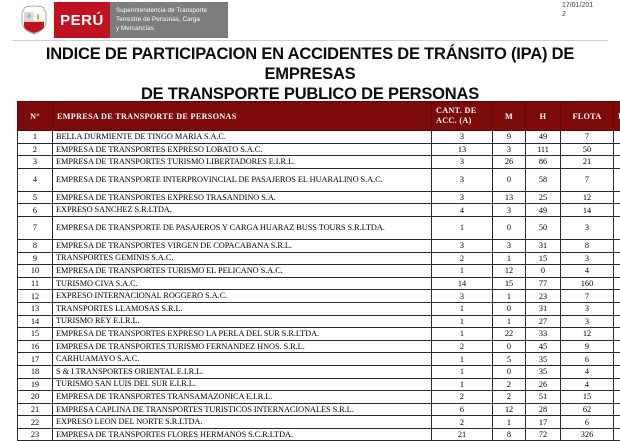  Describe the element at coordinates (462, 409) in the screenshot. I see `cell-cant-acc: 6` at that location.